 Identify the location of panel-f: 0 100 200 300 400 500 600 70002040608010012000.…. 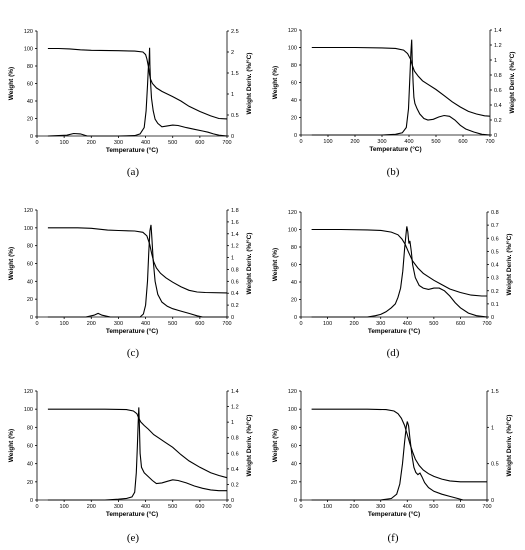
(392, 466).